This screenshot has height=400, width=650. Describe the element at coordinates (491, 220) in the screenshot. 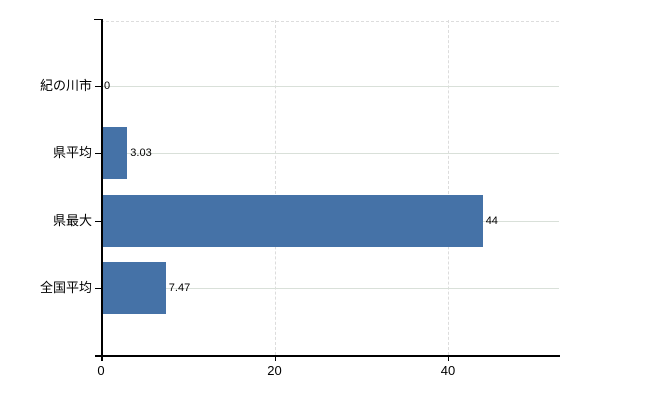

I see `bar-value-label-2: 44` at that location.